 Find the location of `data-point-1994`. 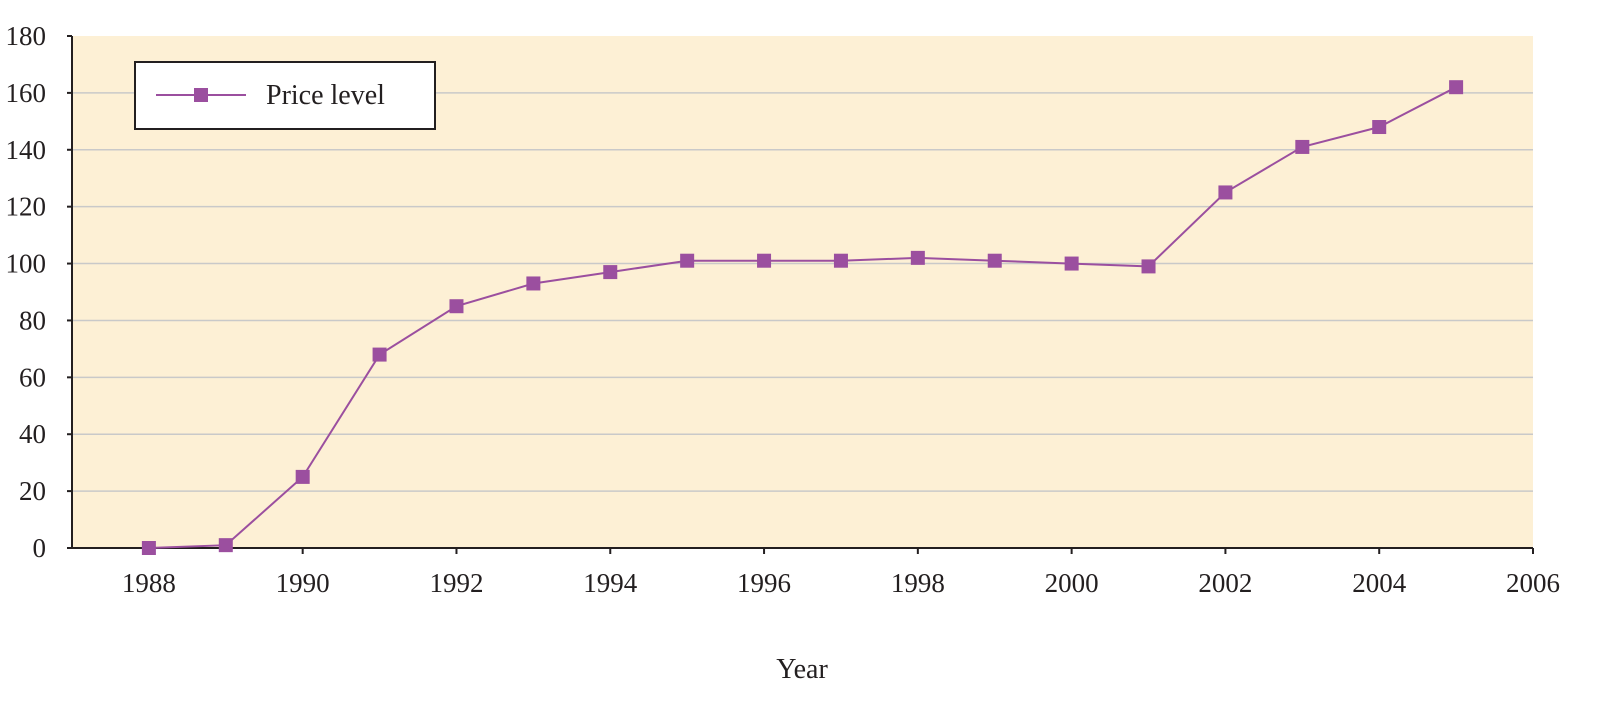

data-point-1994 is located at coordinates (610, 272).